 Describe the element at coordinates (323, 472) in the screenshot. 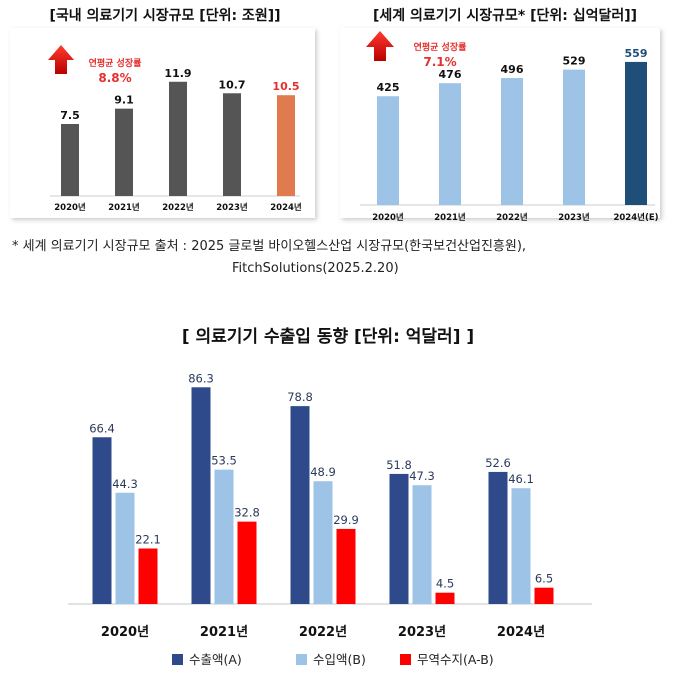

I see `trade-value-label: 48.9` at that location.